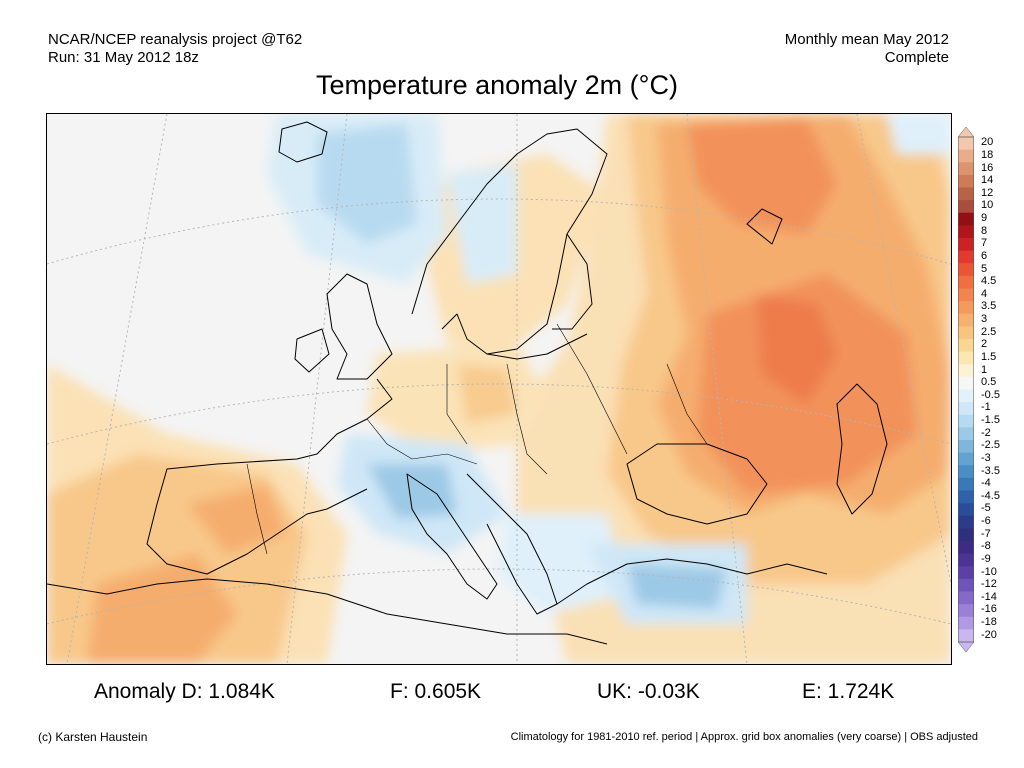 The image size is (1024, 768). I want to click on stat-france: F: 0.605K, so click(436, 691).